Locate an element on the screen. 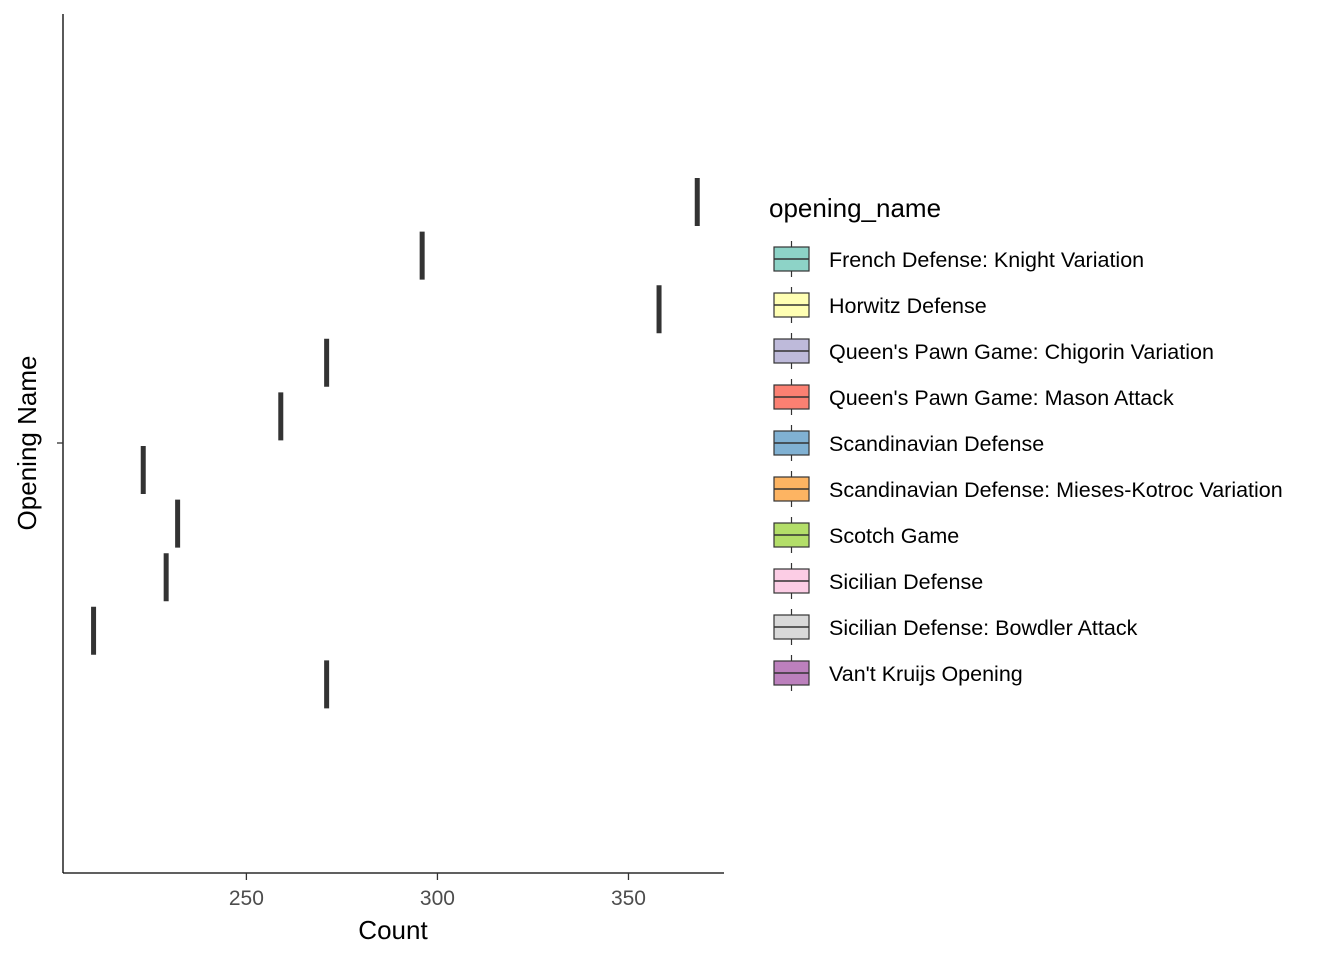  y-axis-title: Opening Name is located at coordinates (27, 443).